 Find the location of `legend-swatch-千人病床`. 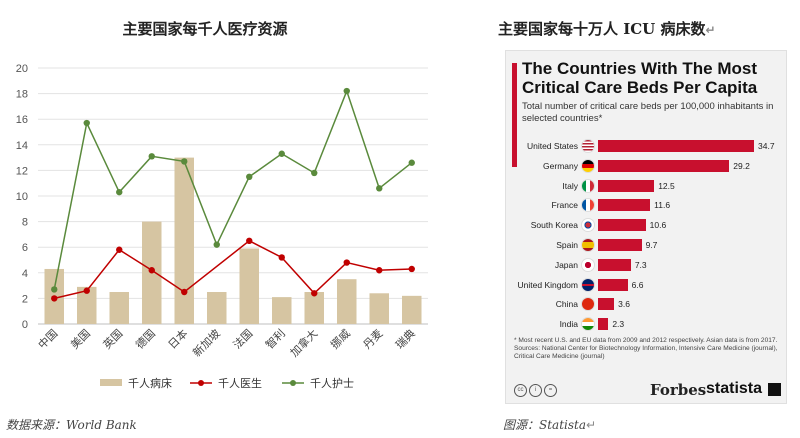

legend-swatch-千人病床 is located at coordinates (111, 382).